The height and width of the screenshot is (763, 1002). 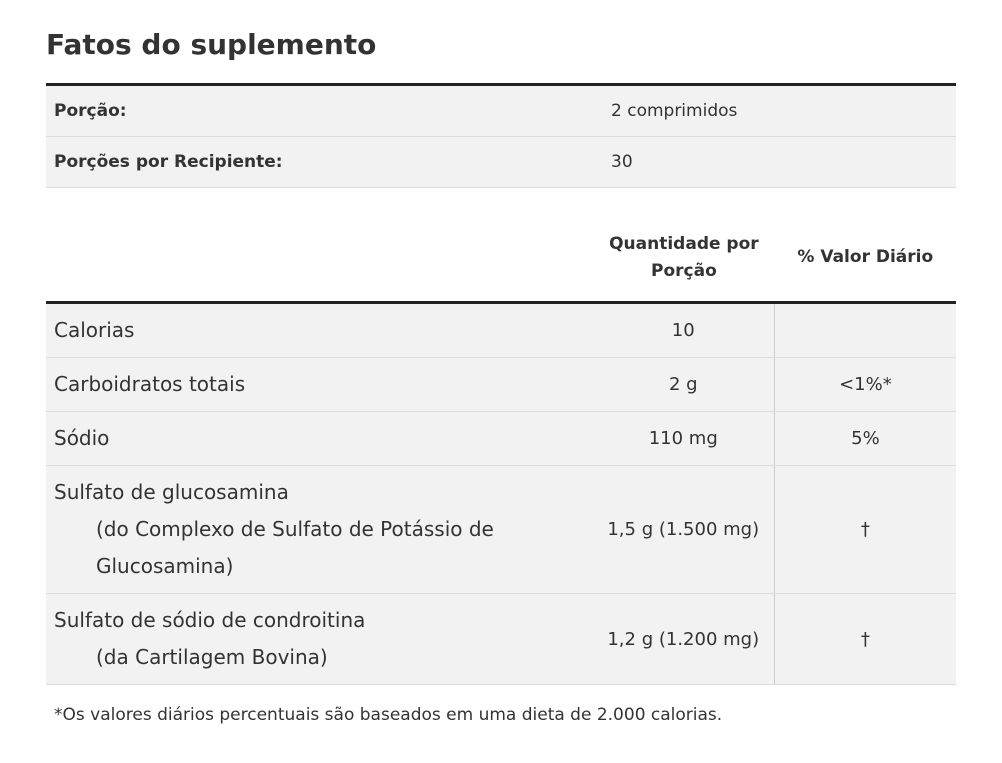 I want to click on nutrient-source: (da Cartilagem Bovina), so click(x=212, y=657).